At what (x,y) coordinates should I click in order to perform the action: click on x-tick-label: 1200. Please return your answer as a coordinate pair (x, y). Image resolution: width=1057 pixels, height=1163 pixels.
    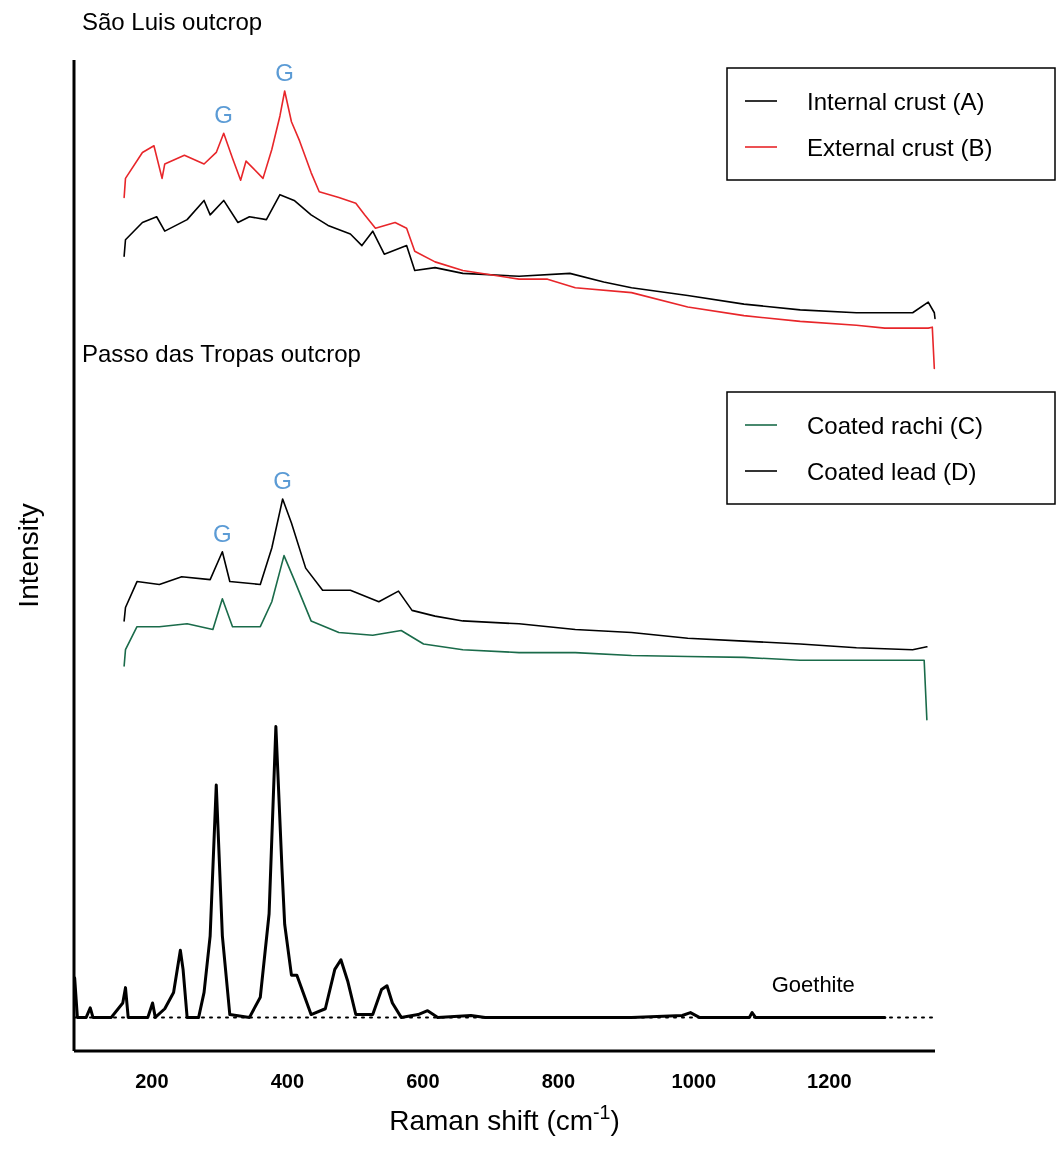
    Looking at the image, I should click on (829, 1081).